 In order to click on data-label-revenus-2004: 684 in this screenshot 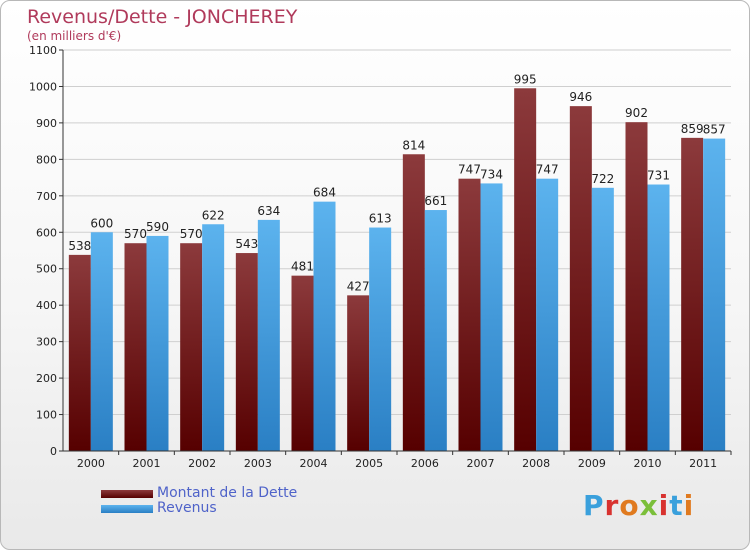, I will do `click(324, 193)`.